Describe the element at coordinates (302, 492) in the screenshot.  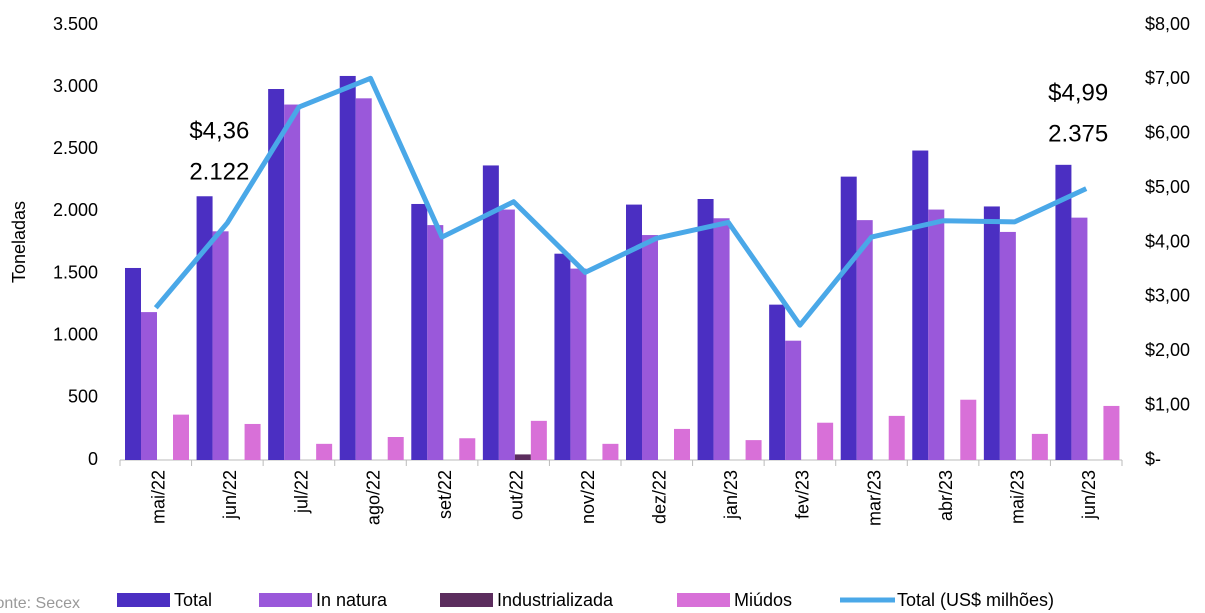
I see `x-tick-label: jul/22` at that location.